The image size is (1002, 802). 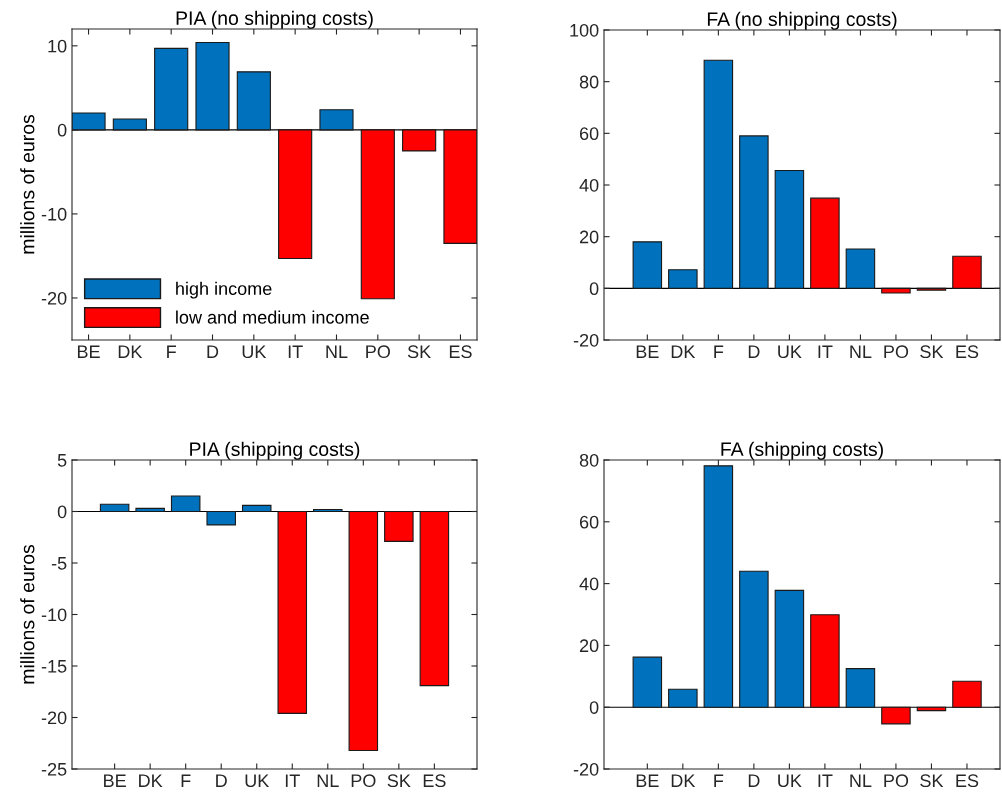 I want to click on y-tick-label: -15, so click(x=54, y=666).